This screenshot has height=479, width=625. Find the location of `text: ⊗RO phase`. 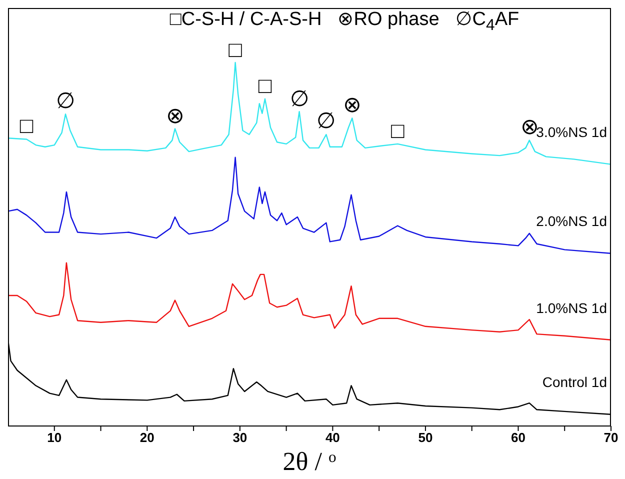

text: ⊗RO phase is located at coordinates (389, 19).